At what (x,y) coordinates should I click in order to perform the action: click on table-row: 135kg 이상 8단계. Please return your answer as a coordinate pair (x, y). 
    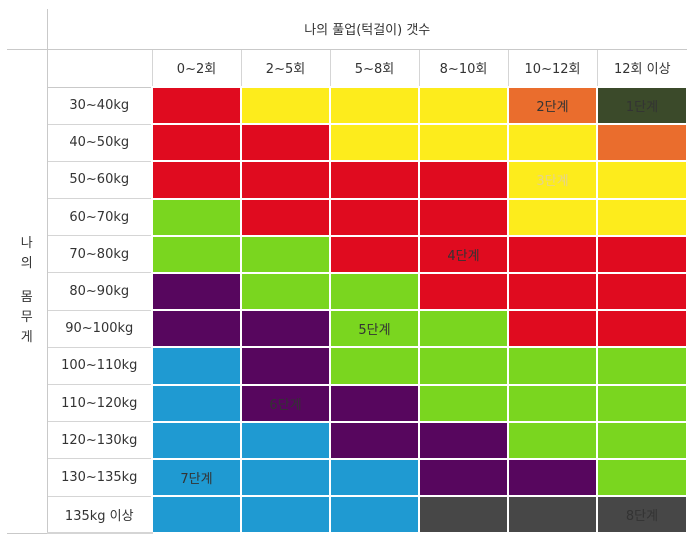
    Looking at the image, I should click on (348, 515).